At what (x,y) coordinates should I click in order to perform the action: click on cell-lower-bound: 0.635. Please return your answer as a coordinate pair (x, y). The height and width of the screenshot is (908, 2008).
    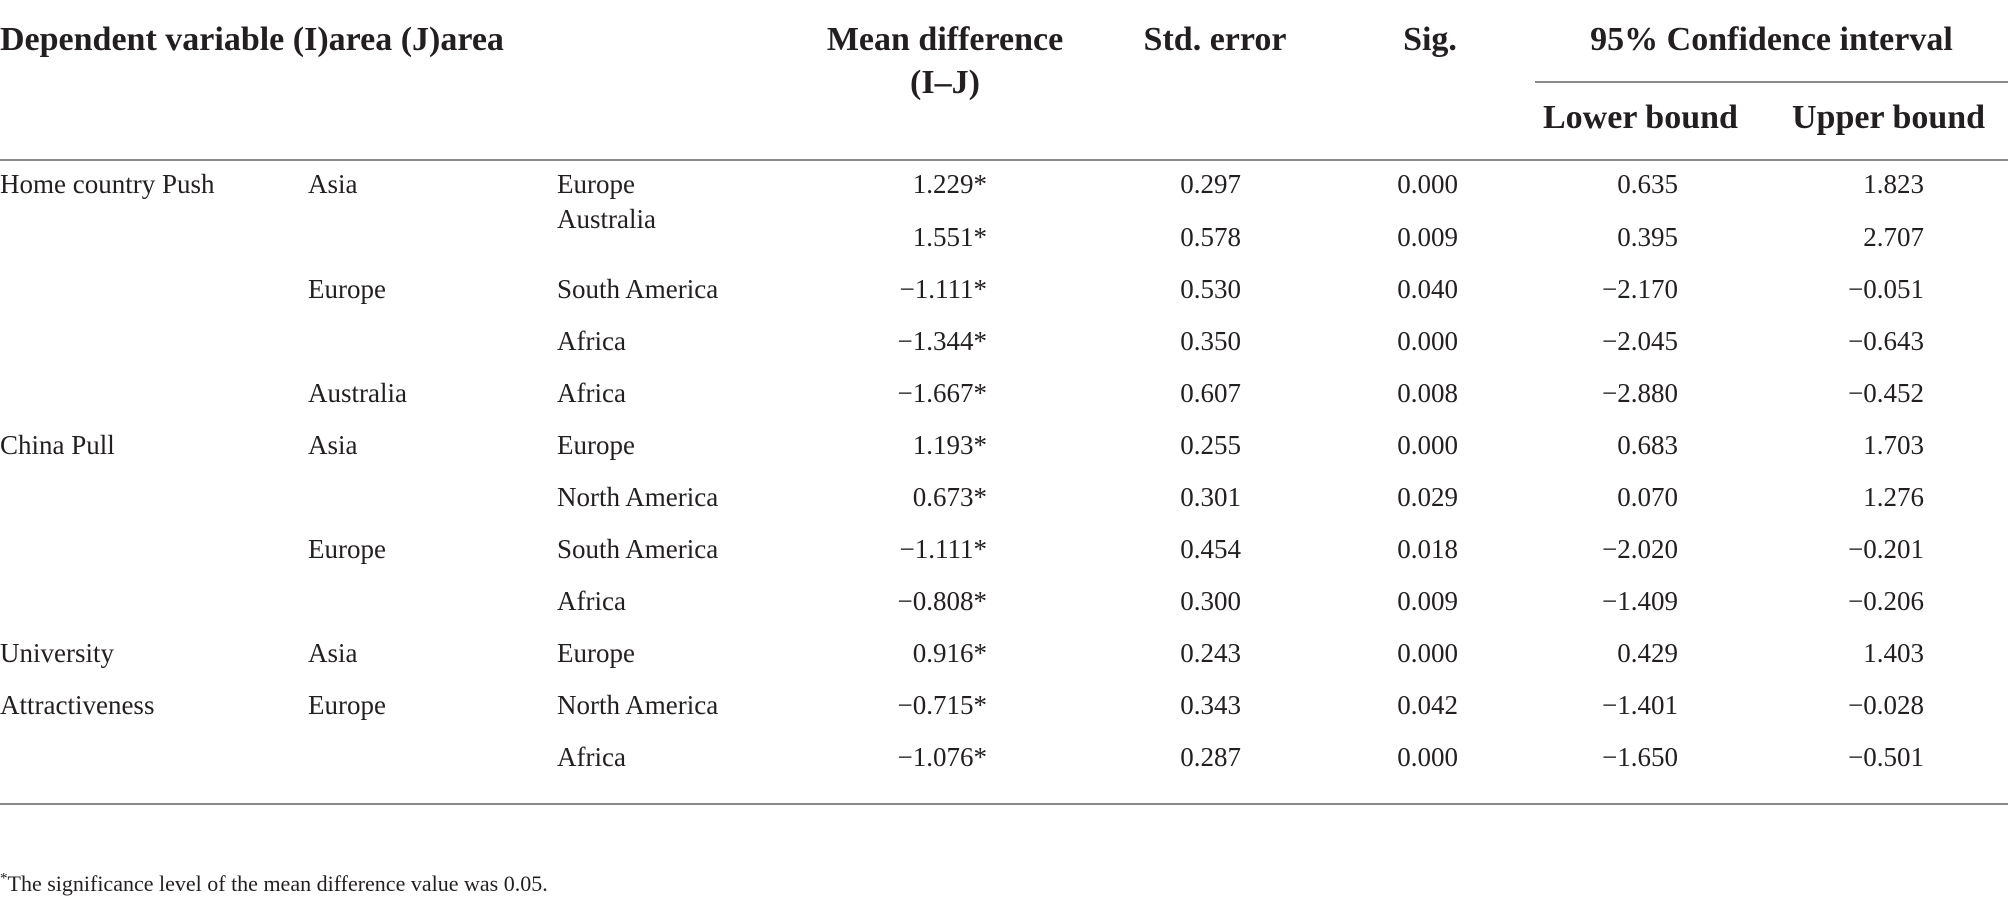
    Looking at the image, I should click on (1647, 184).